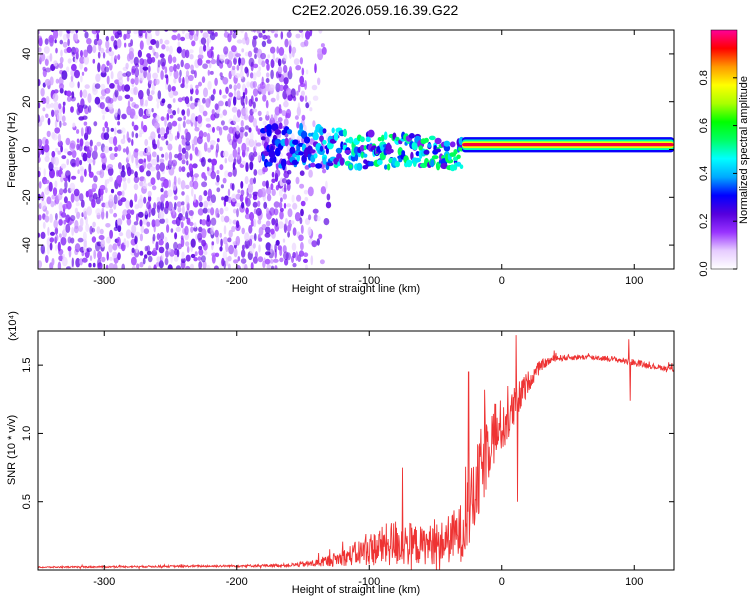  I want to click on snr-xlabel: Height of straight line (km), so click(356, 590).